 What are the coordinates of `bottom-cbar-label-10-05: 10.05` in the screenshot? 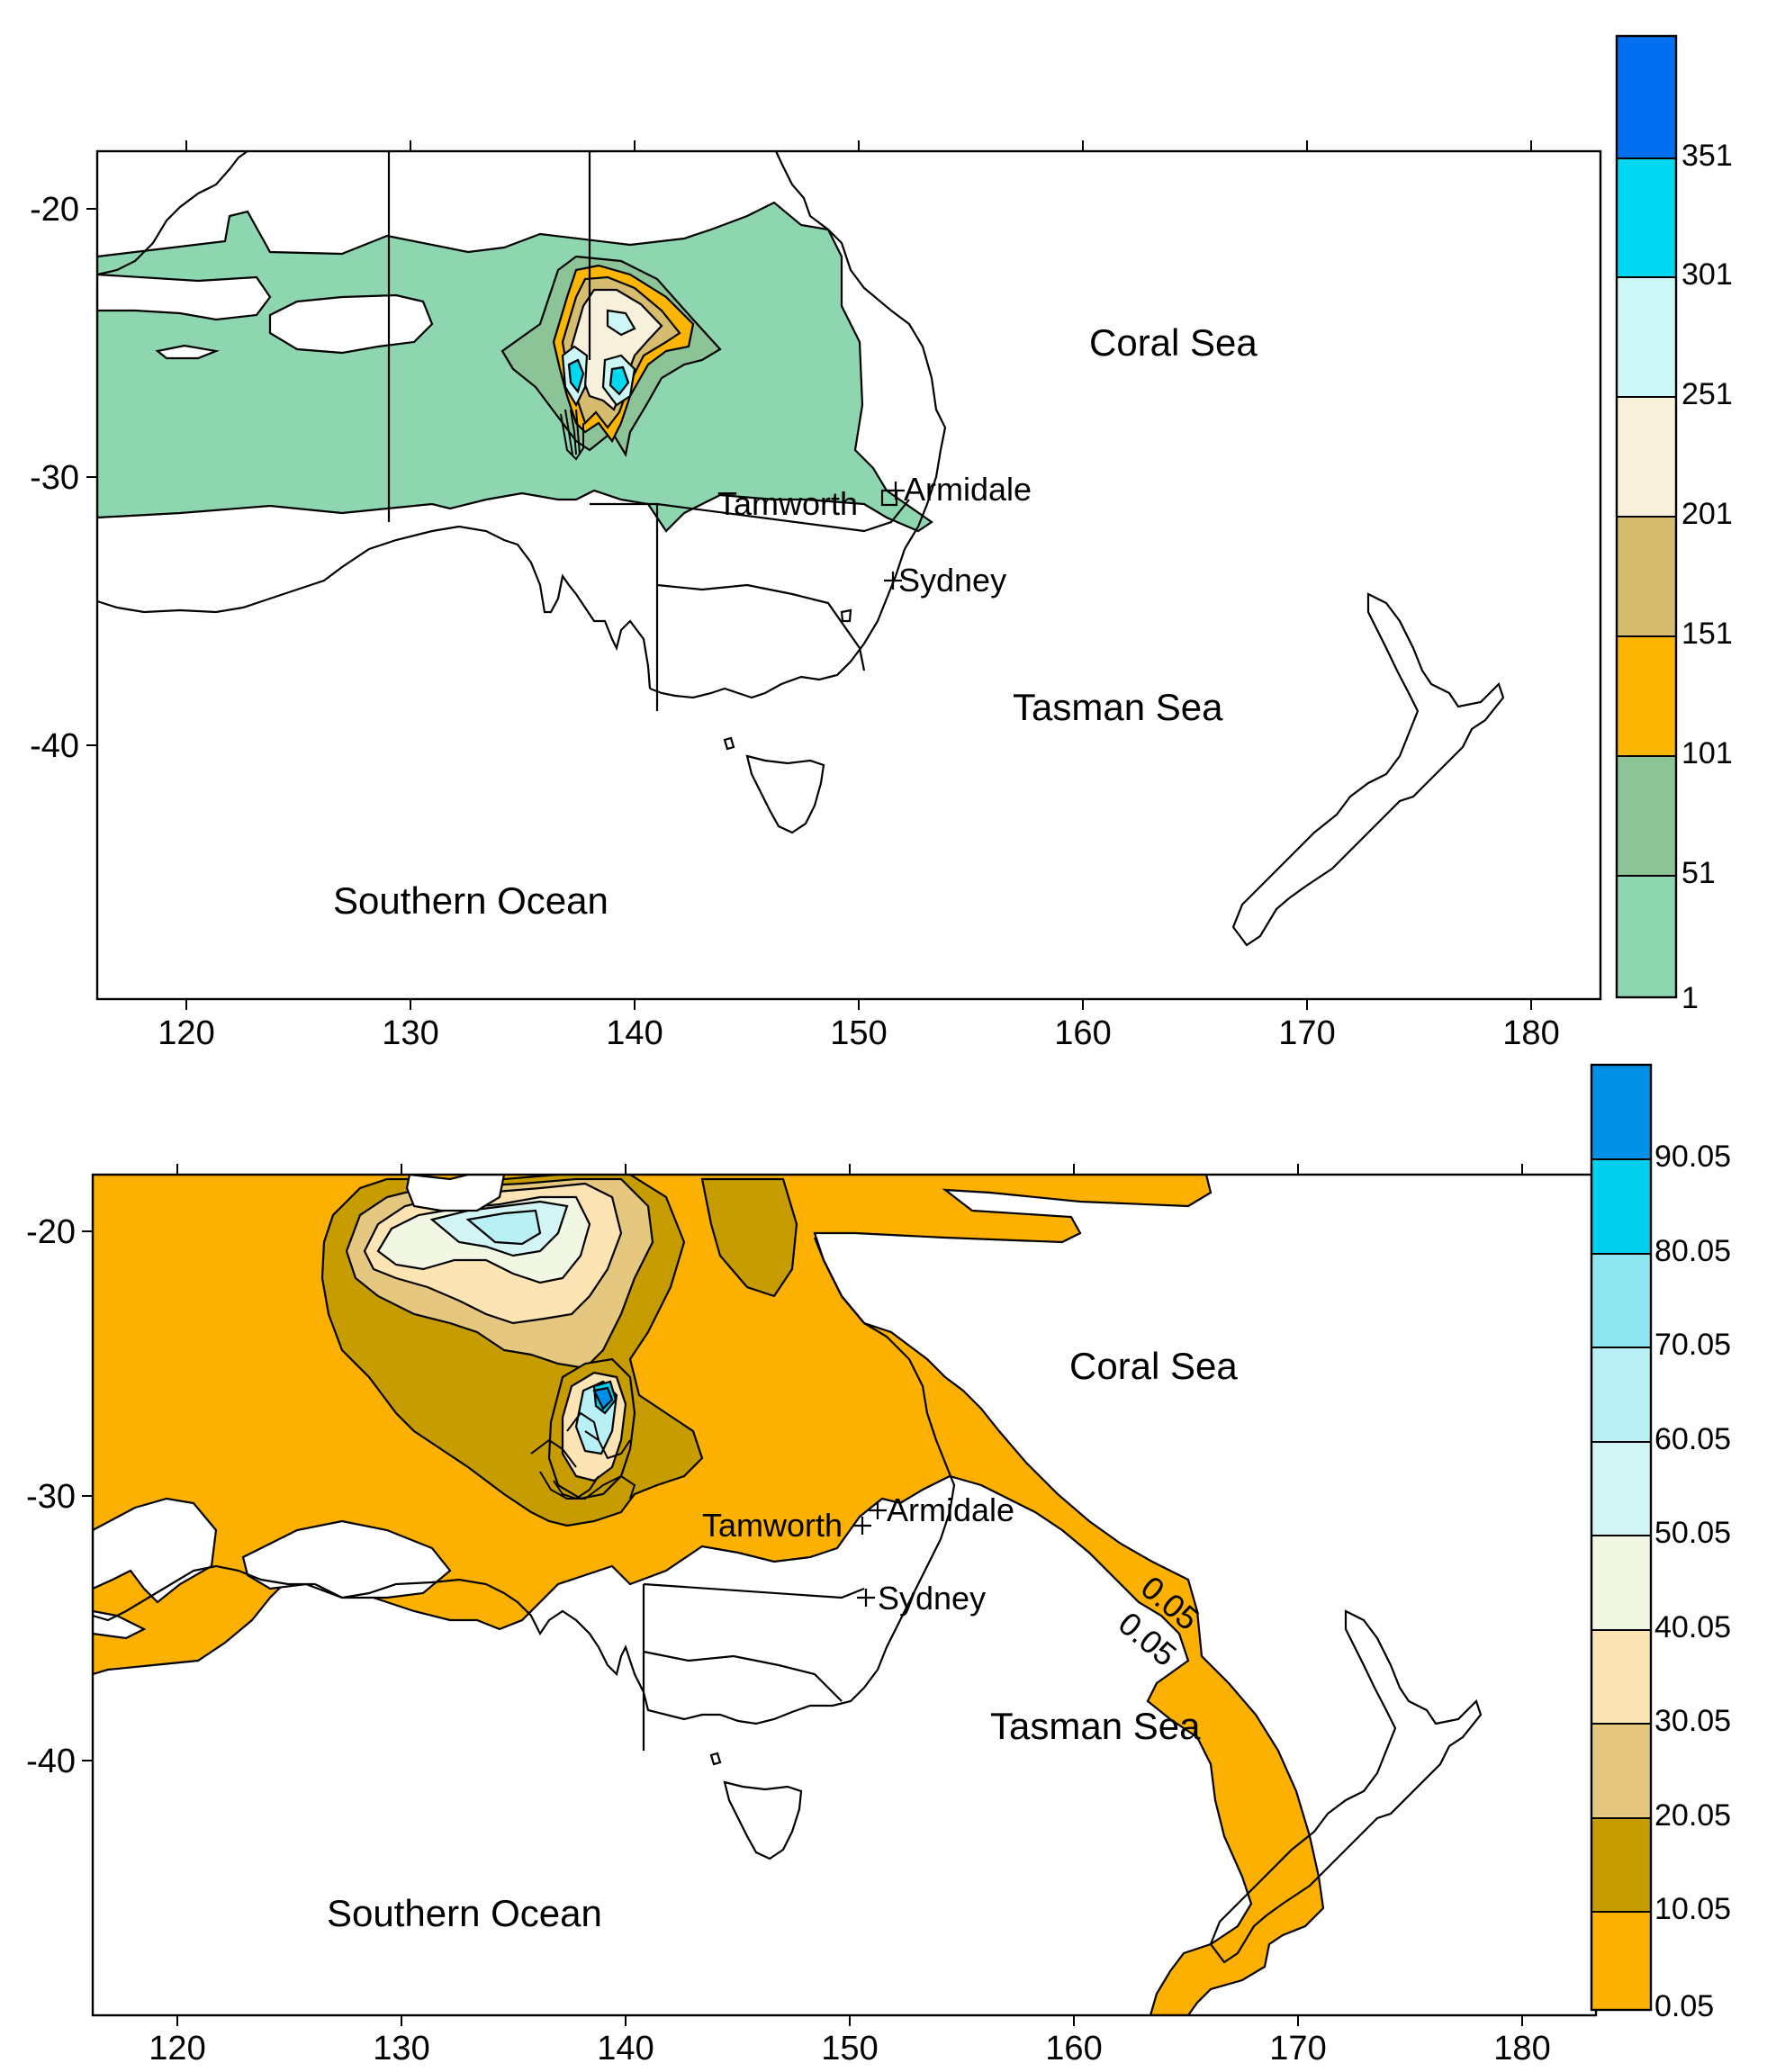 It's located at (1692, 1909).